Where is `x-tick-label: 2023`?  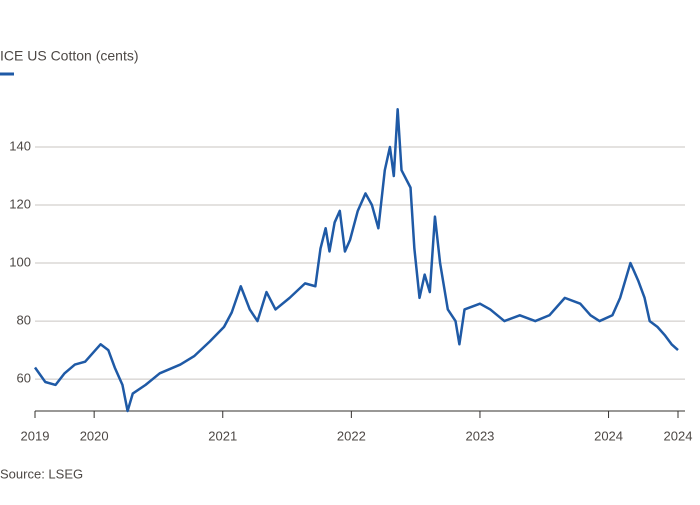 x-tick-label: 2023 is located at coordinates (479, 435).